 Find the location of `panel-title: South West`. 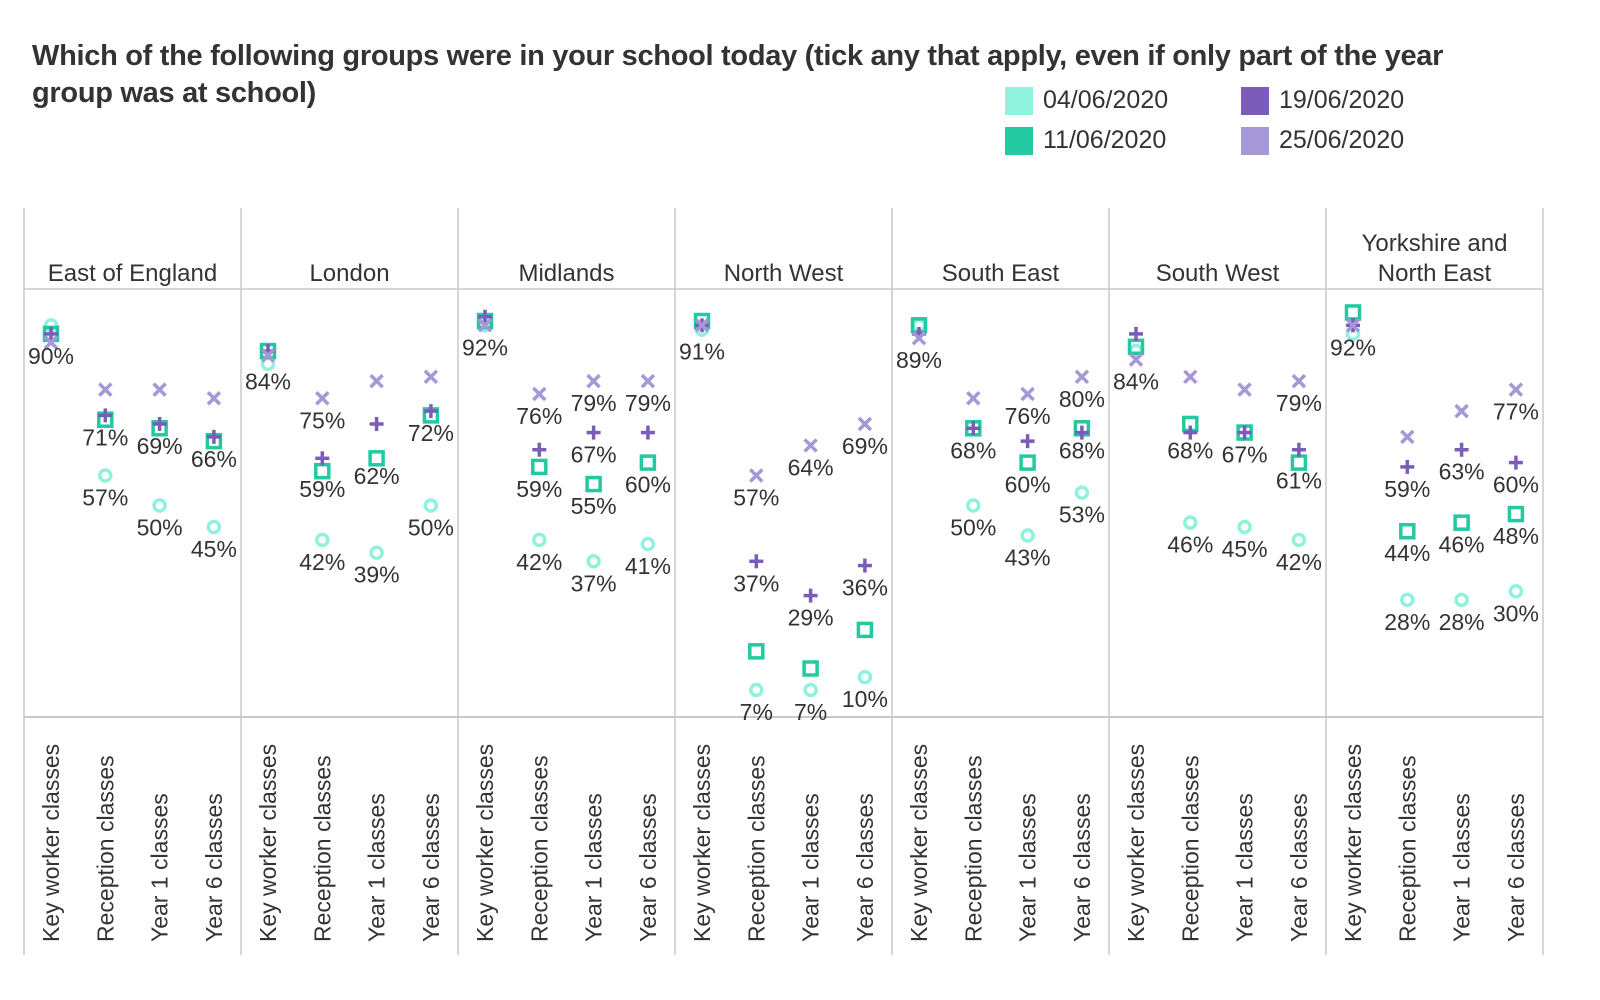

panel-title: South West is located at coordinates (1218, 273).